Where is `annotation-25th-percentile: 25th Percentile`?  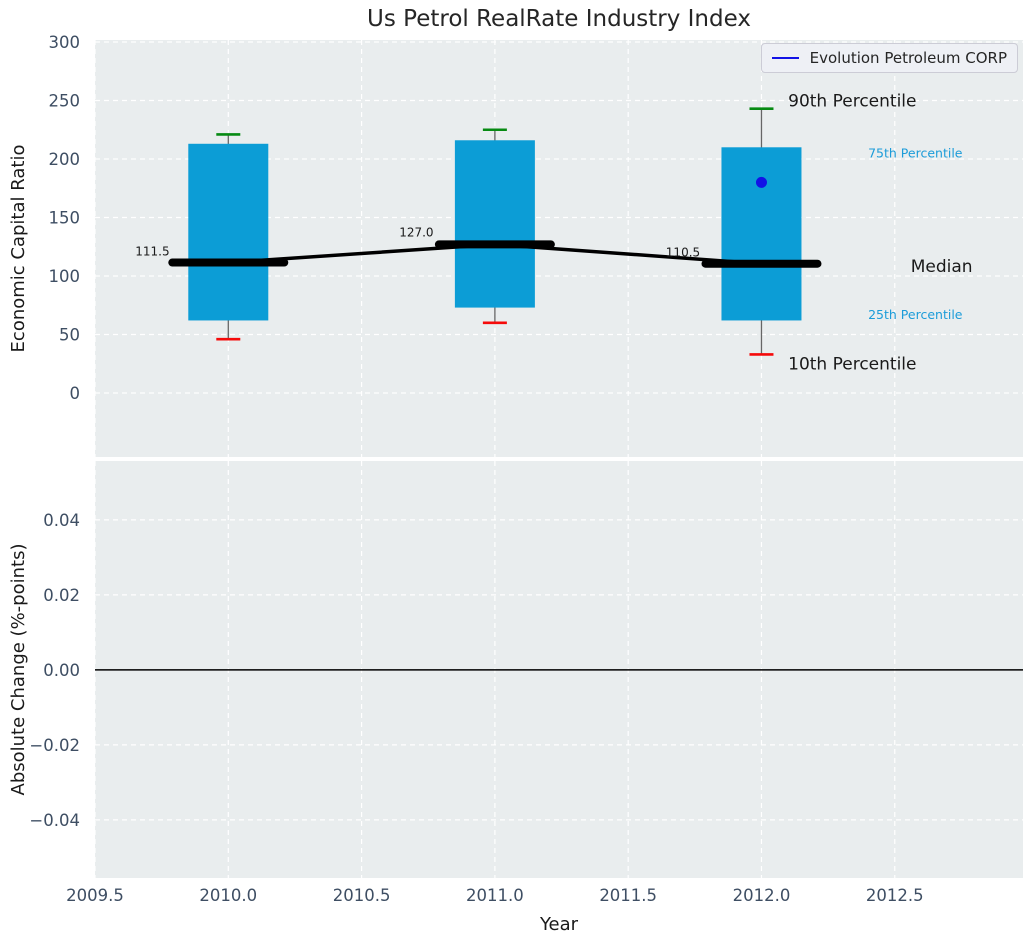 annotation-25th-percentile: 25th Percentile is located at coordinates (915, 314).